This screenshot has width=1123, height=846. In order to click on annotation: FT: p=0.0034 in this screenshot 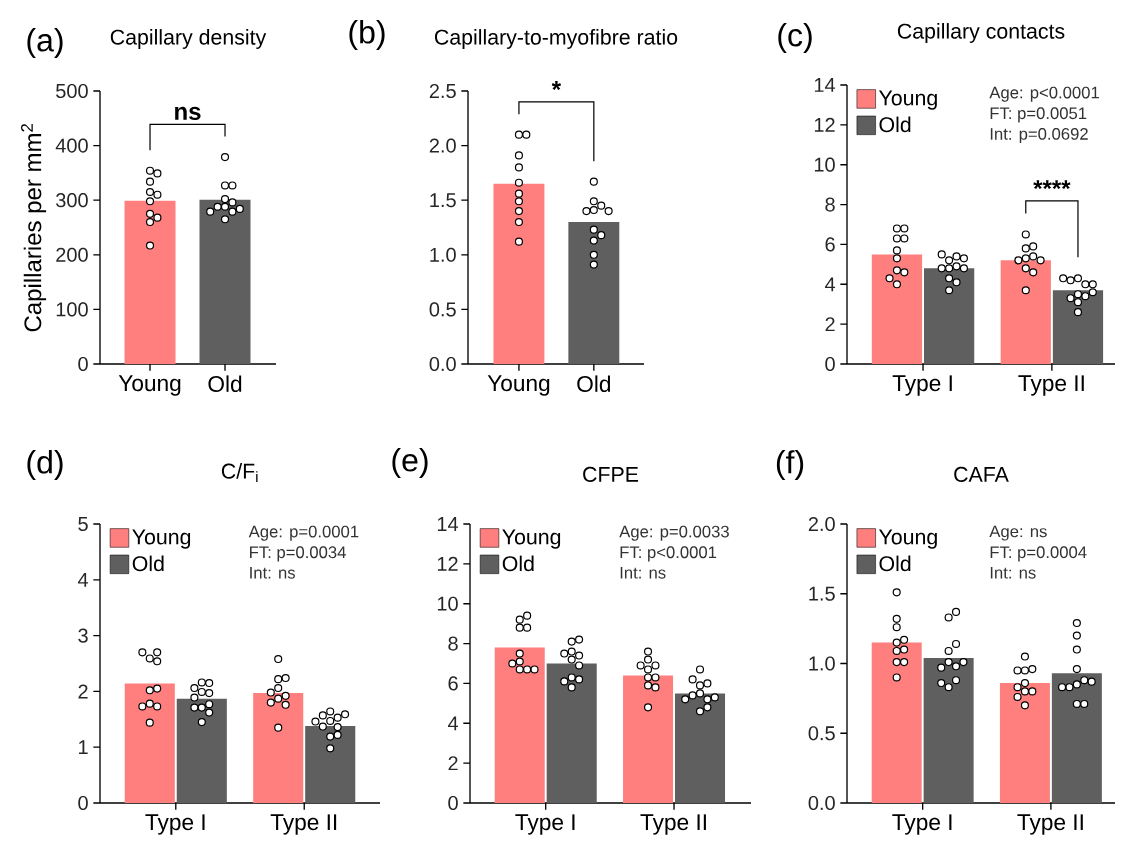, I will do `click(298, 554)`.